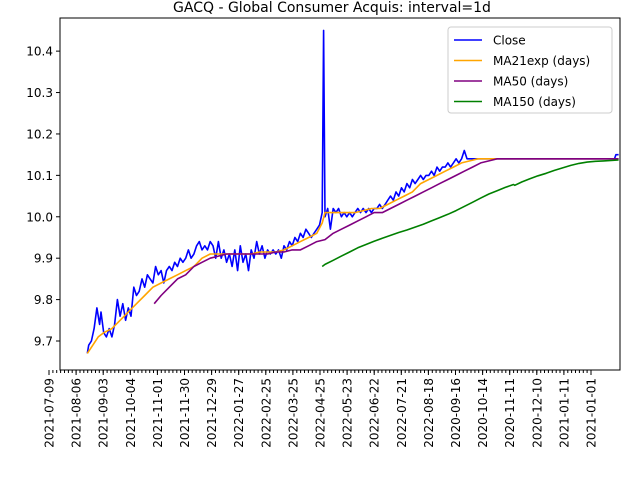  Describe the element at coordinates (104, 413) in the screenshot. I see `x-tick-label: 2021-09-03` at that location.